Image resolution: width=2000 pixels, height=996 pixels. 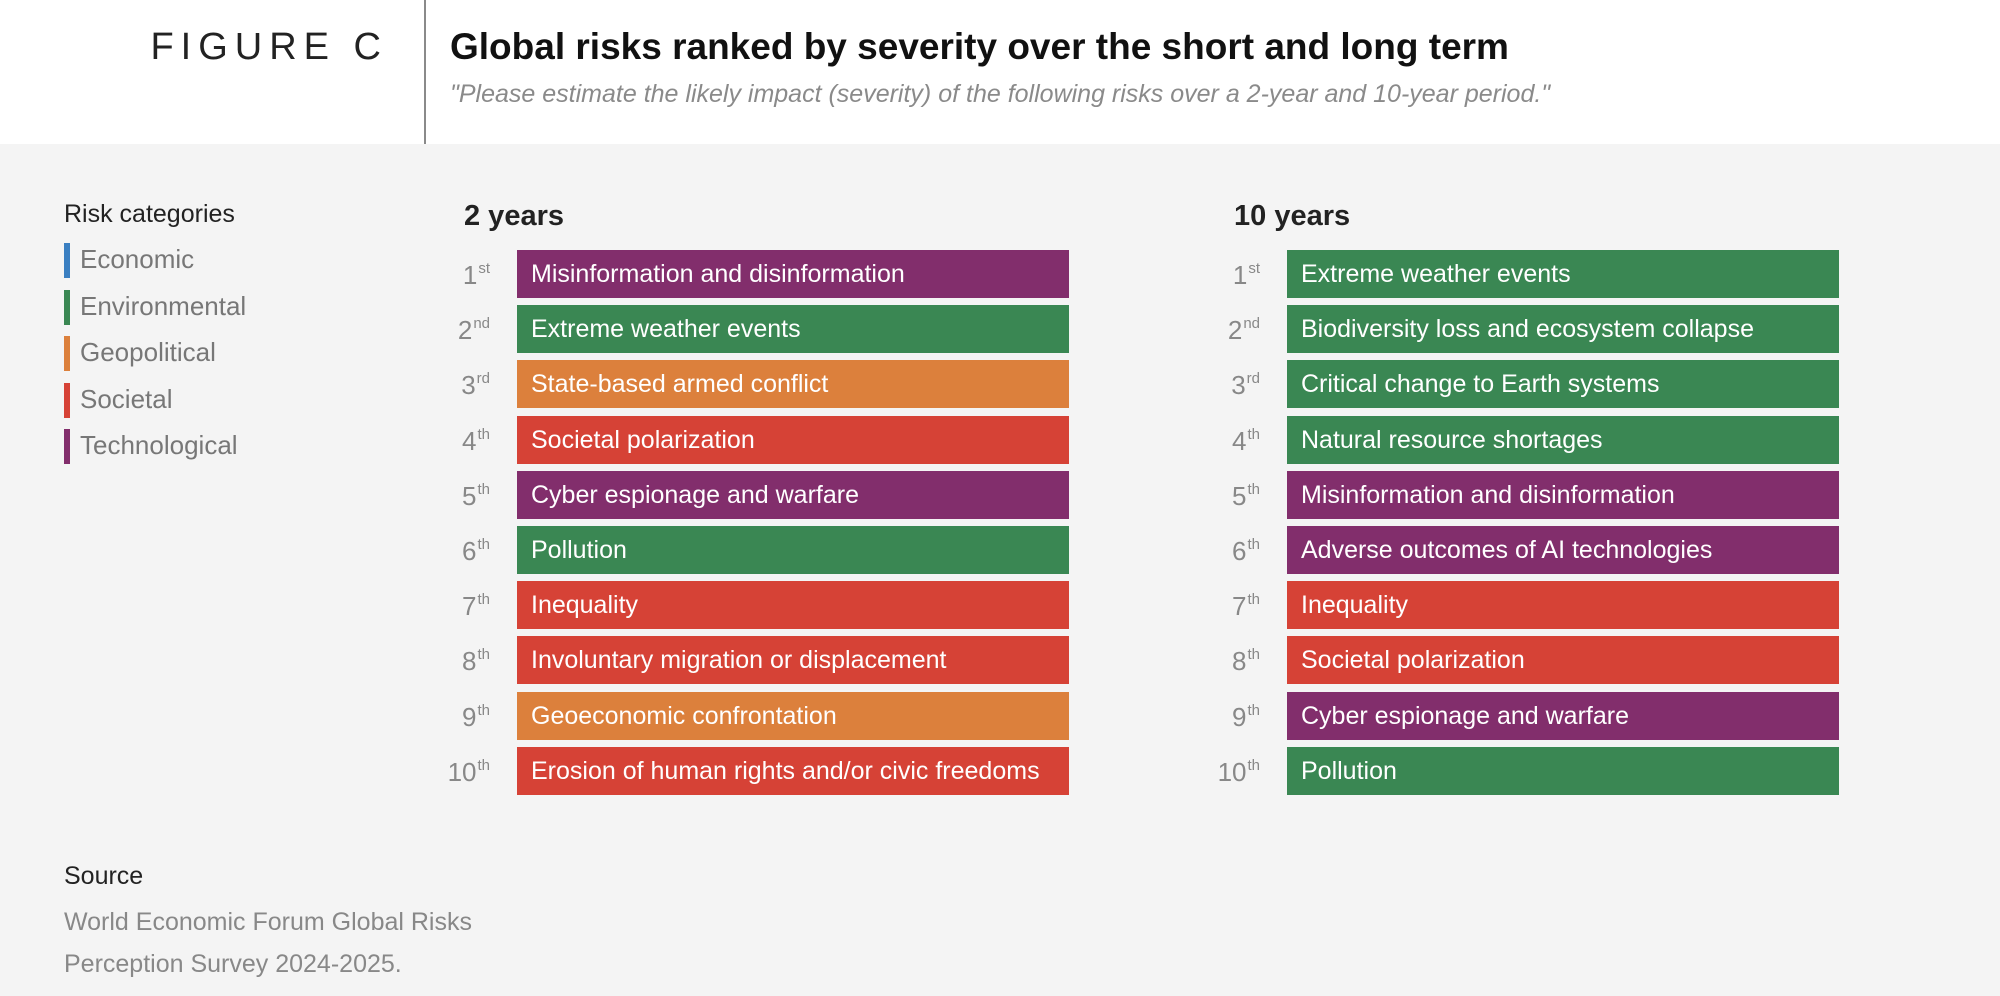 I want to click on rank-value: 10, so click(x=1232, y=771).